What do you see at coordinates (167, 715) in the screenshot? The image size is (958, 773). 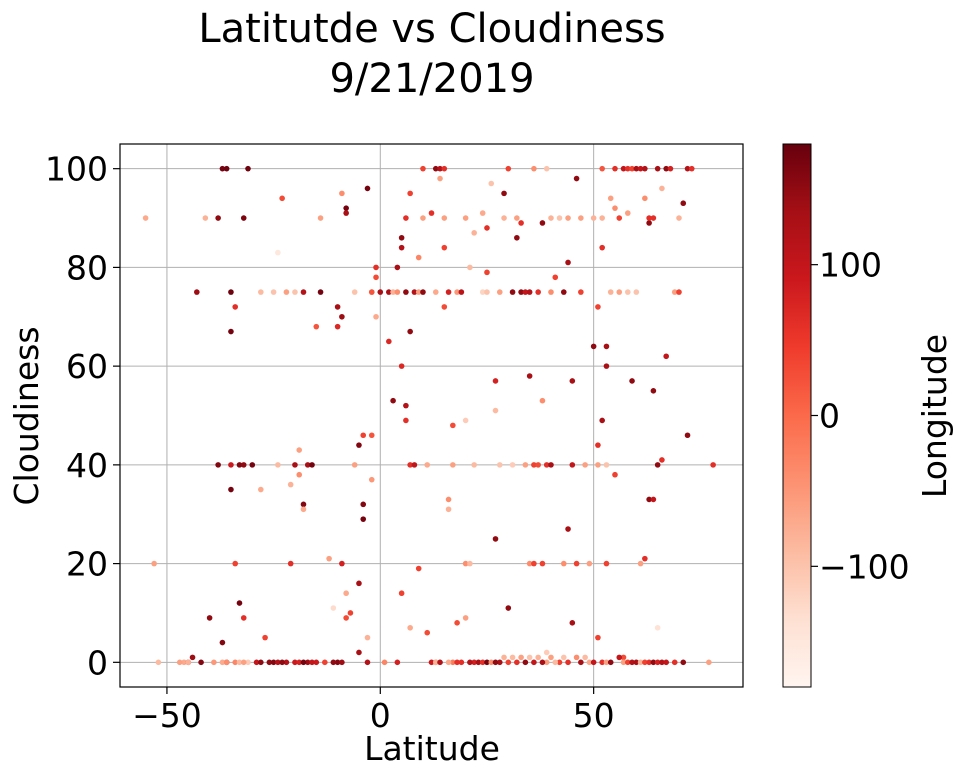 I see `x-tick-label: −50` at bounding box center [167, 715].